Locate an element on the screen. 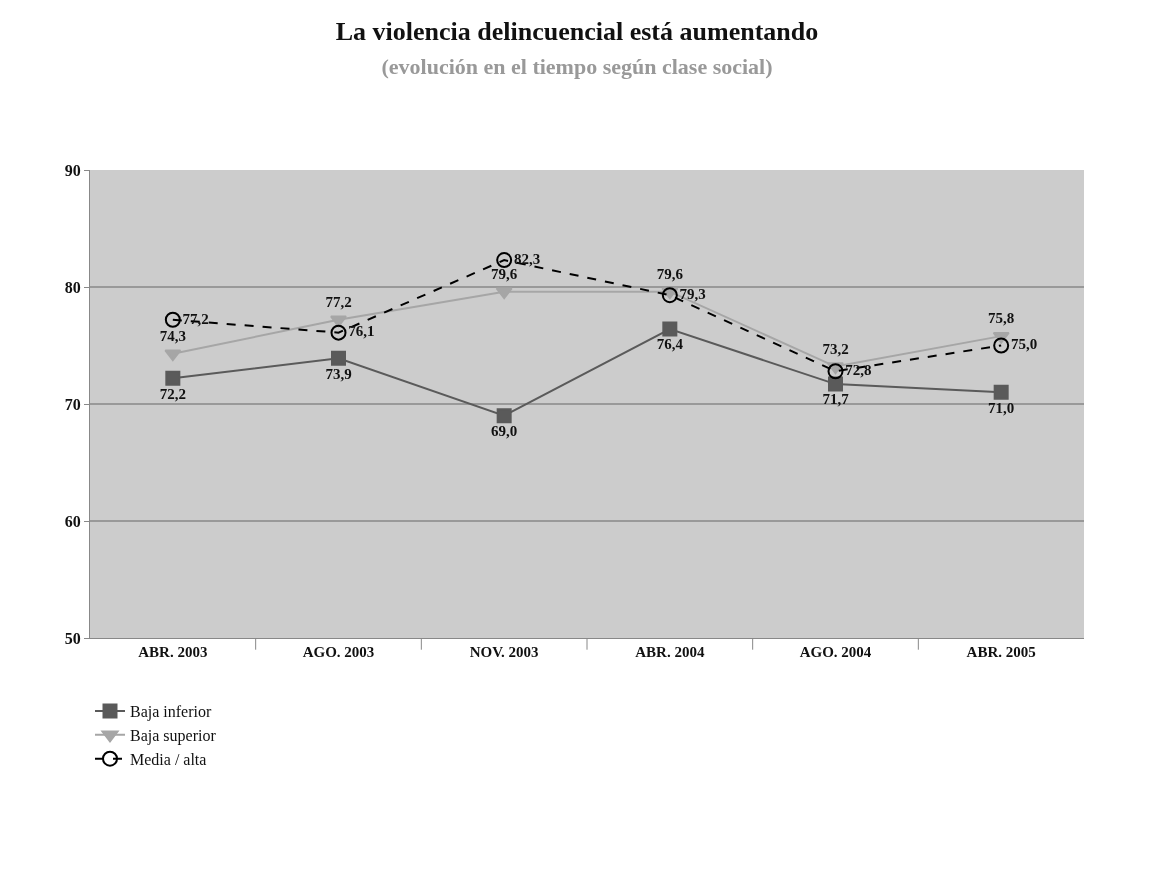 The image size is (1154, 888). chart-title: La violencia delincuencial está aumentando is located at coordinates (577, 31).